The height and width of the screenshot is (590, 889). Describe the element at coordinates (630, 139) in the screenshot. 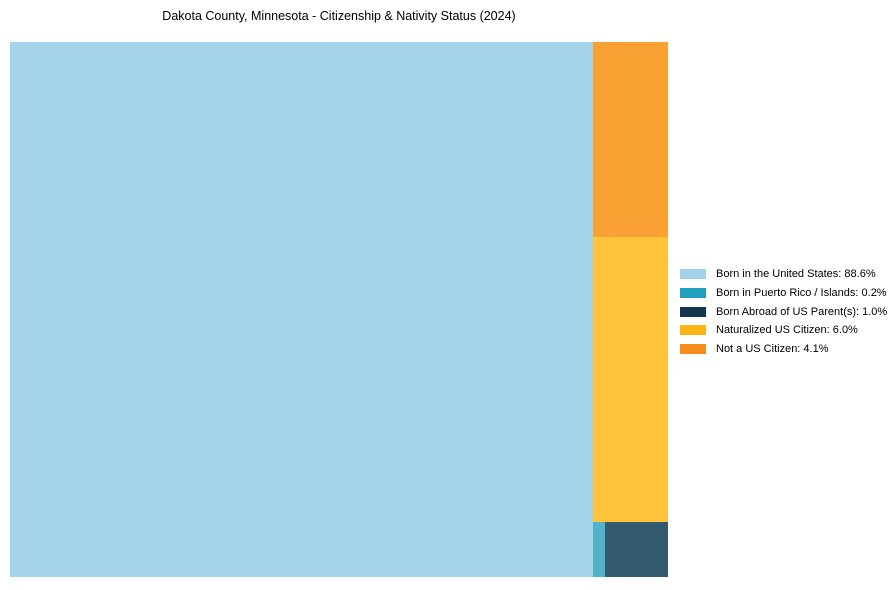

I see `treemap-tile-not-a-us-citizen` at that location.